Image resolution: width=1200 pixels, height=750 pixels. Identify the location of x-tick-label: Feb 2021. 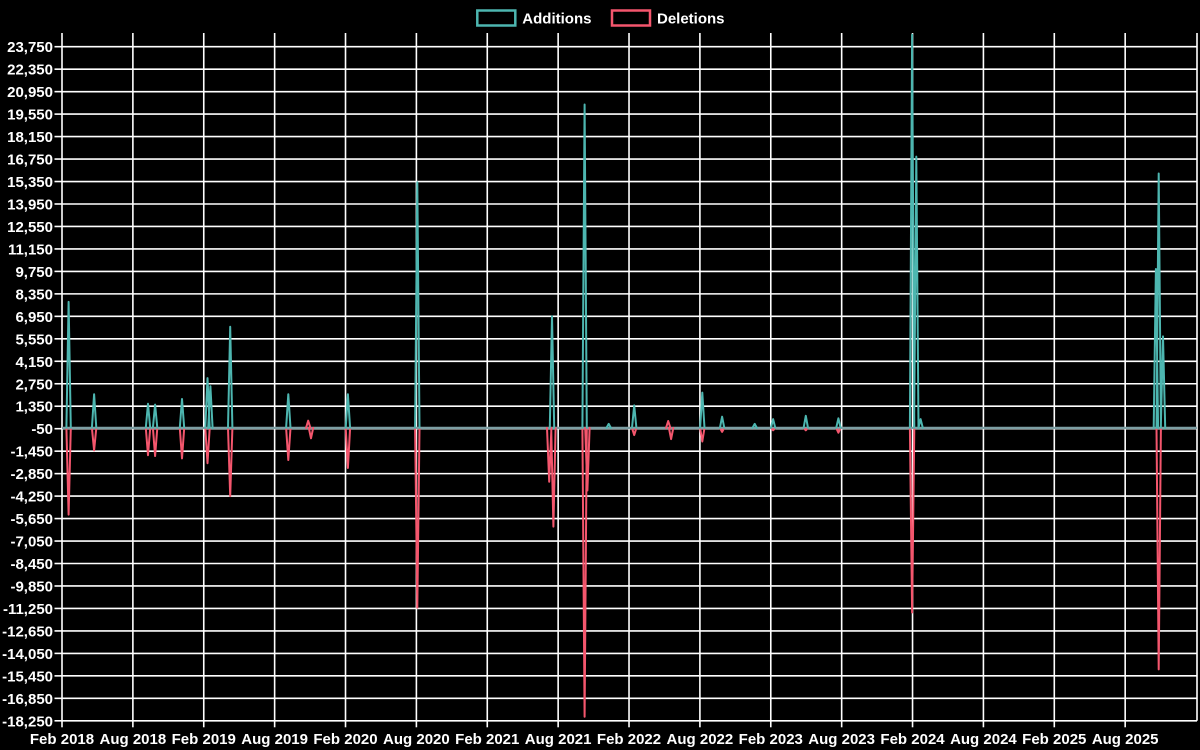
(487, 739).